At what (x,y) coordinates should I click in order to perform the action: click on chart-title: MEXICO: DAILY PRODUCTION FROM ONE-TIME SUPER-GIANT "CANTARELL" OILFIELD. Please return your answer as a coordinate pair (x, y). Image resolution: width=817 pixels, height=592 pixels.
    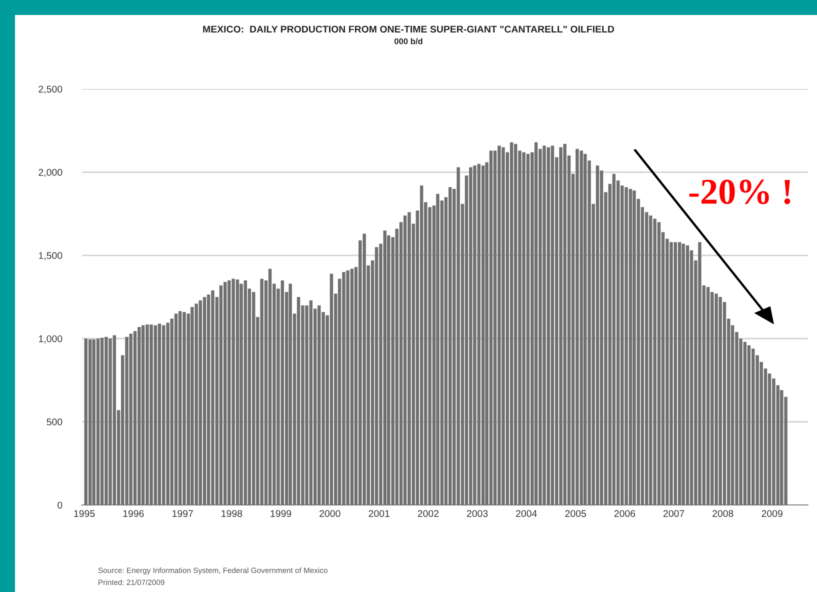
    Looking at the image, I should click on (408, 29).